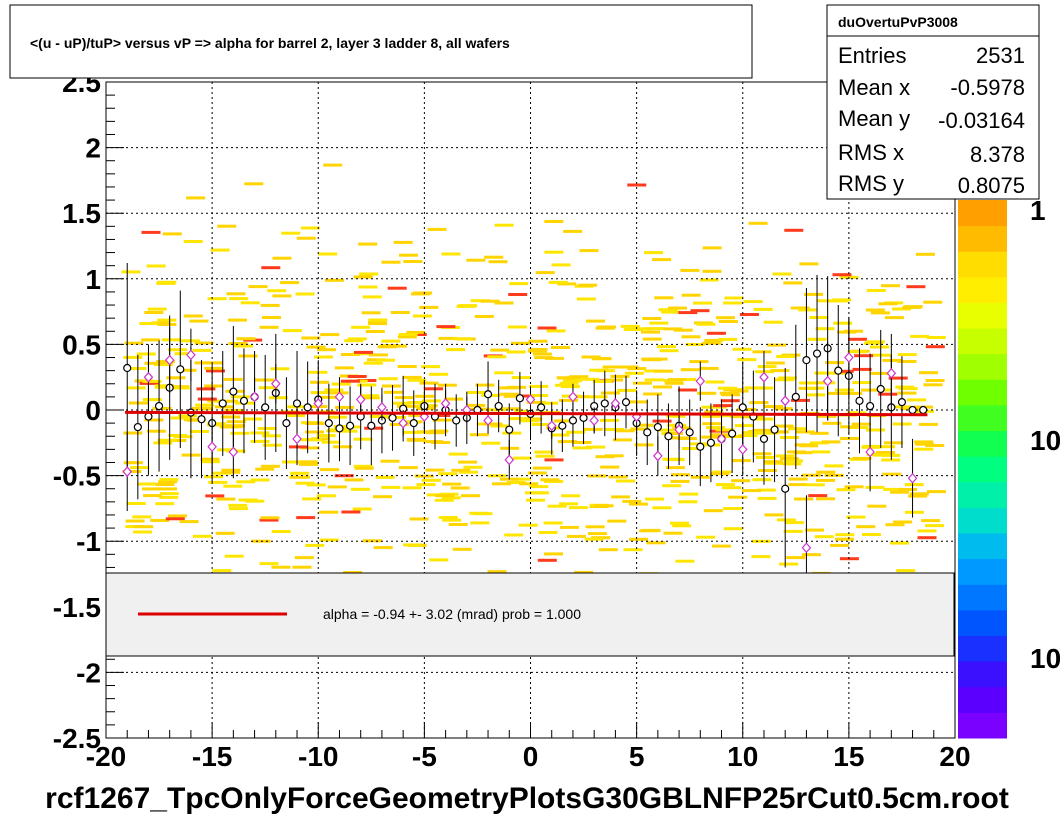 This screenshot has width=1060, height=819. Describe the element at coordinates (77, 607) in the screenshot. I see `y-tick-label: -1.5` at that location.